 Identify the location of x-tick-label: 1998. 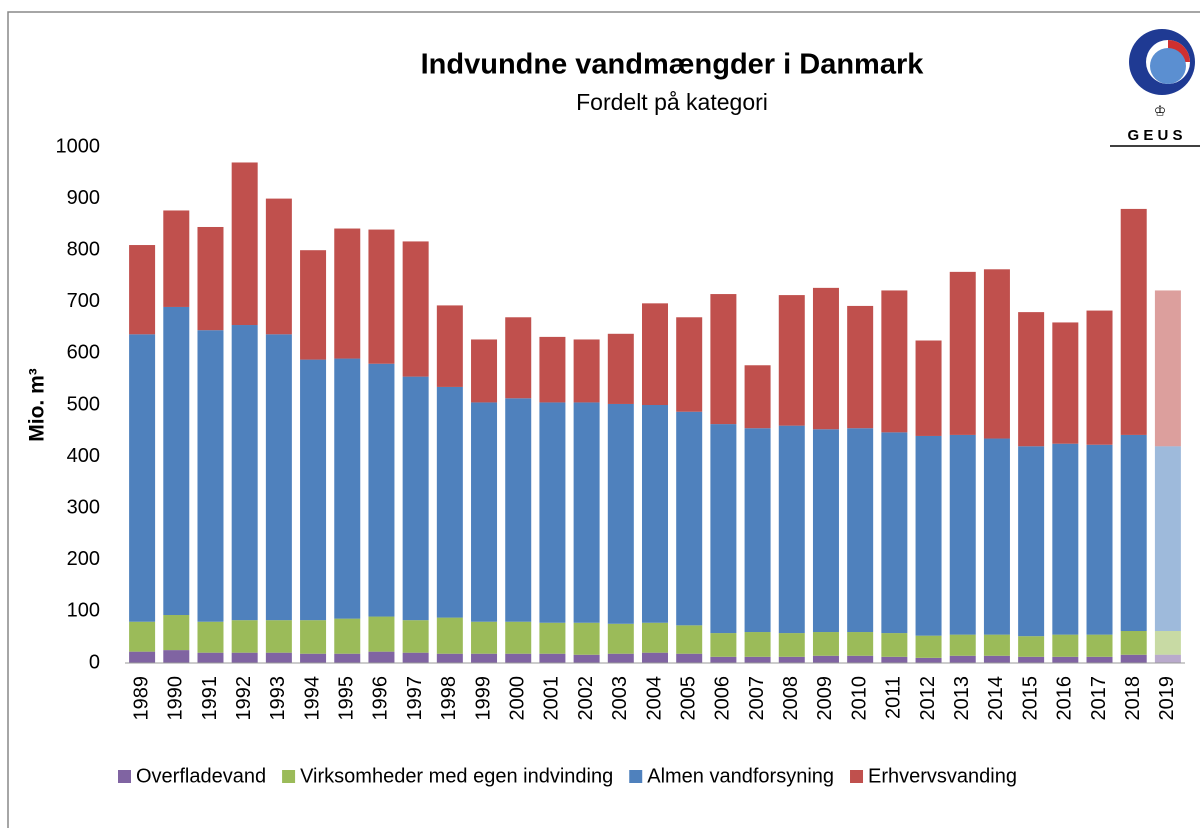
(449, 698).